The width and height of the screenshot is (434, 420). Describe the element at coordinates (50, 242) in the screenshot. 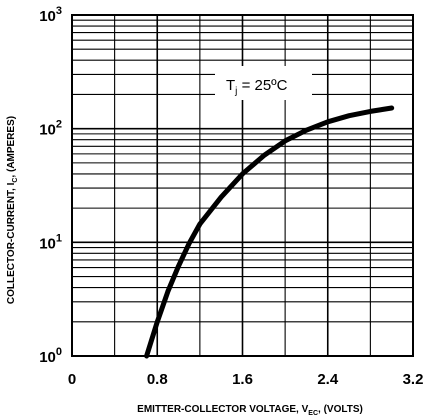

I see `y-tick-label: 10¹` at that location.